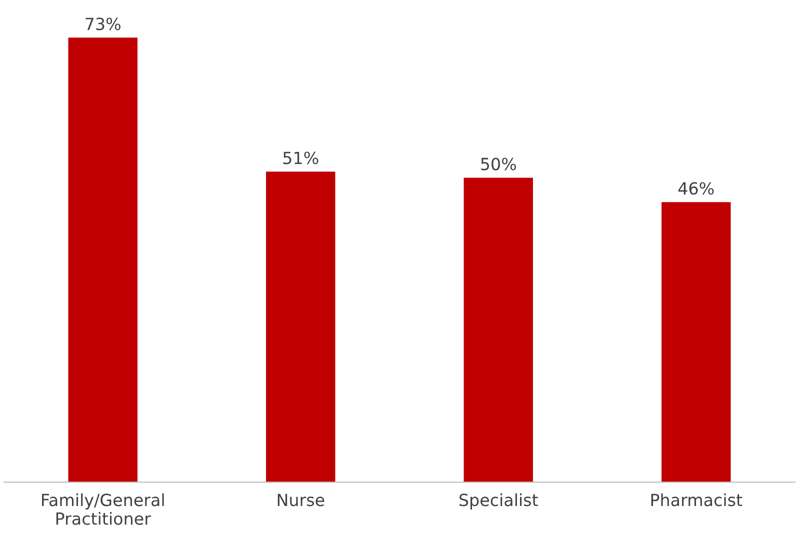 The width and height of the screenshot is (799, 548). I want to click on data-label: 73%, so click(103, 24).